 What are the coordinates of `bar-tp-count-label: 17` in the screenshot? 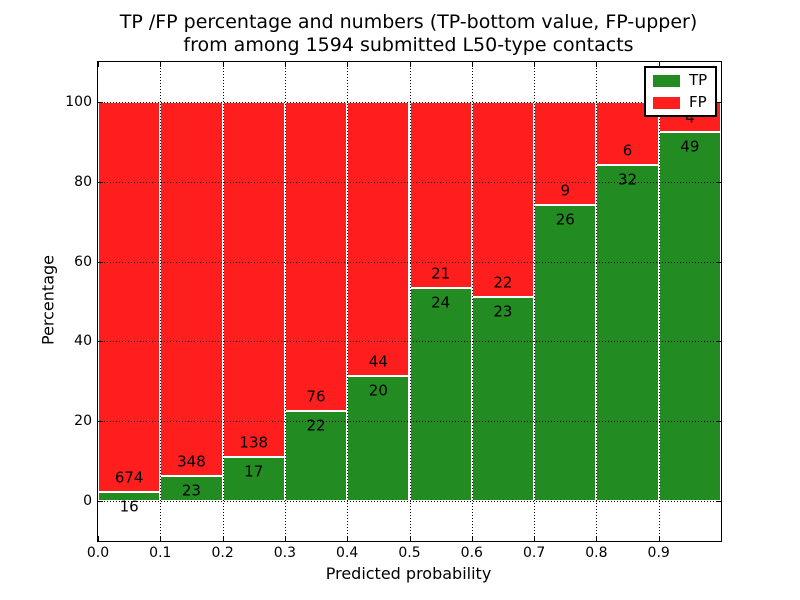 It's located at (254, 471).